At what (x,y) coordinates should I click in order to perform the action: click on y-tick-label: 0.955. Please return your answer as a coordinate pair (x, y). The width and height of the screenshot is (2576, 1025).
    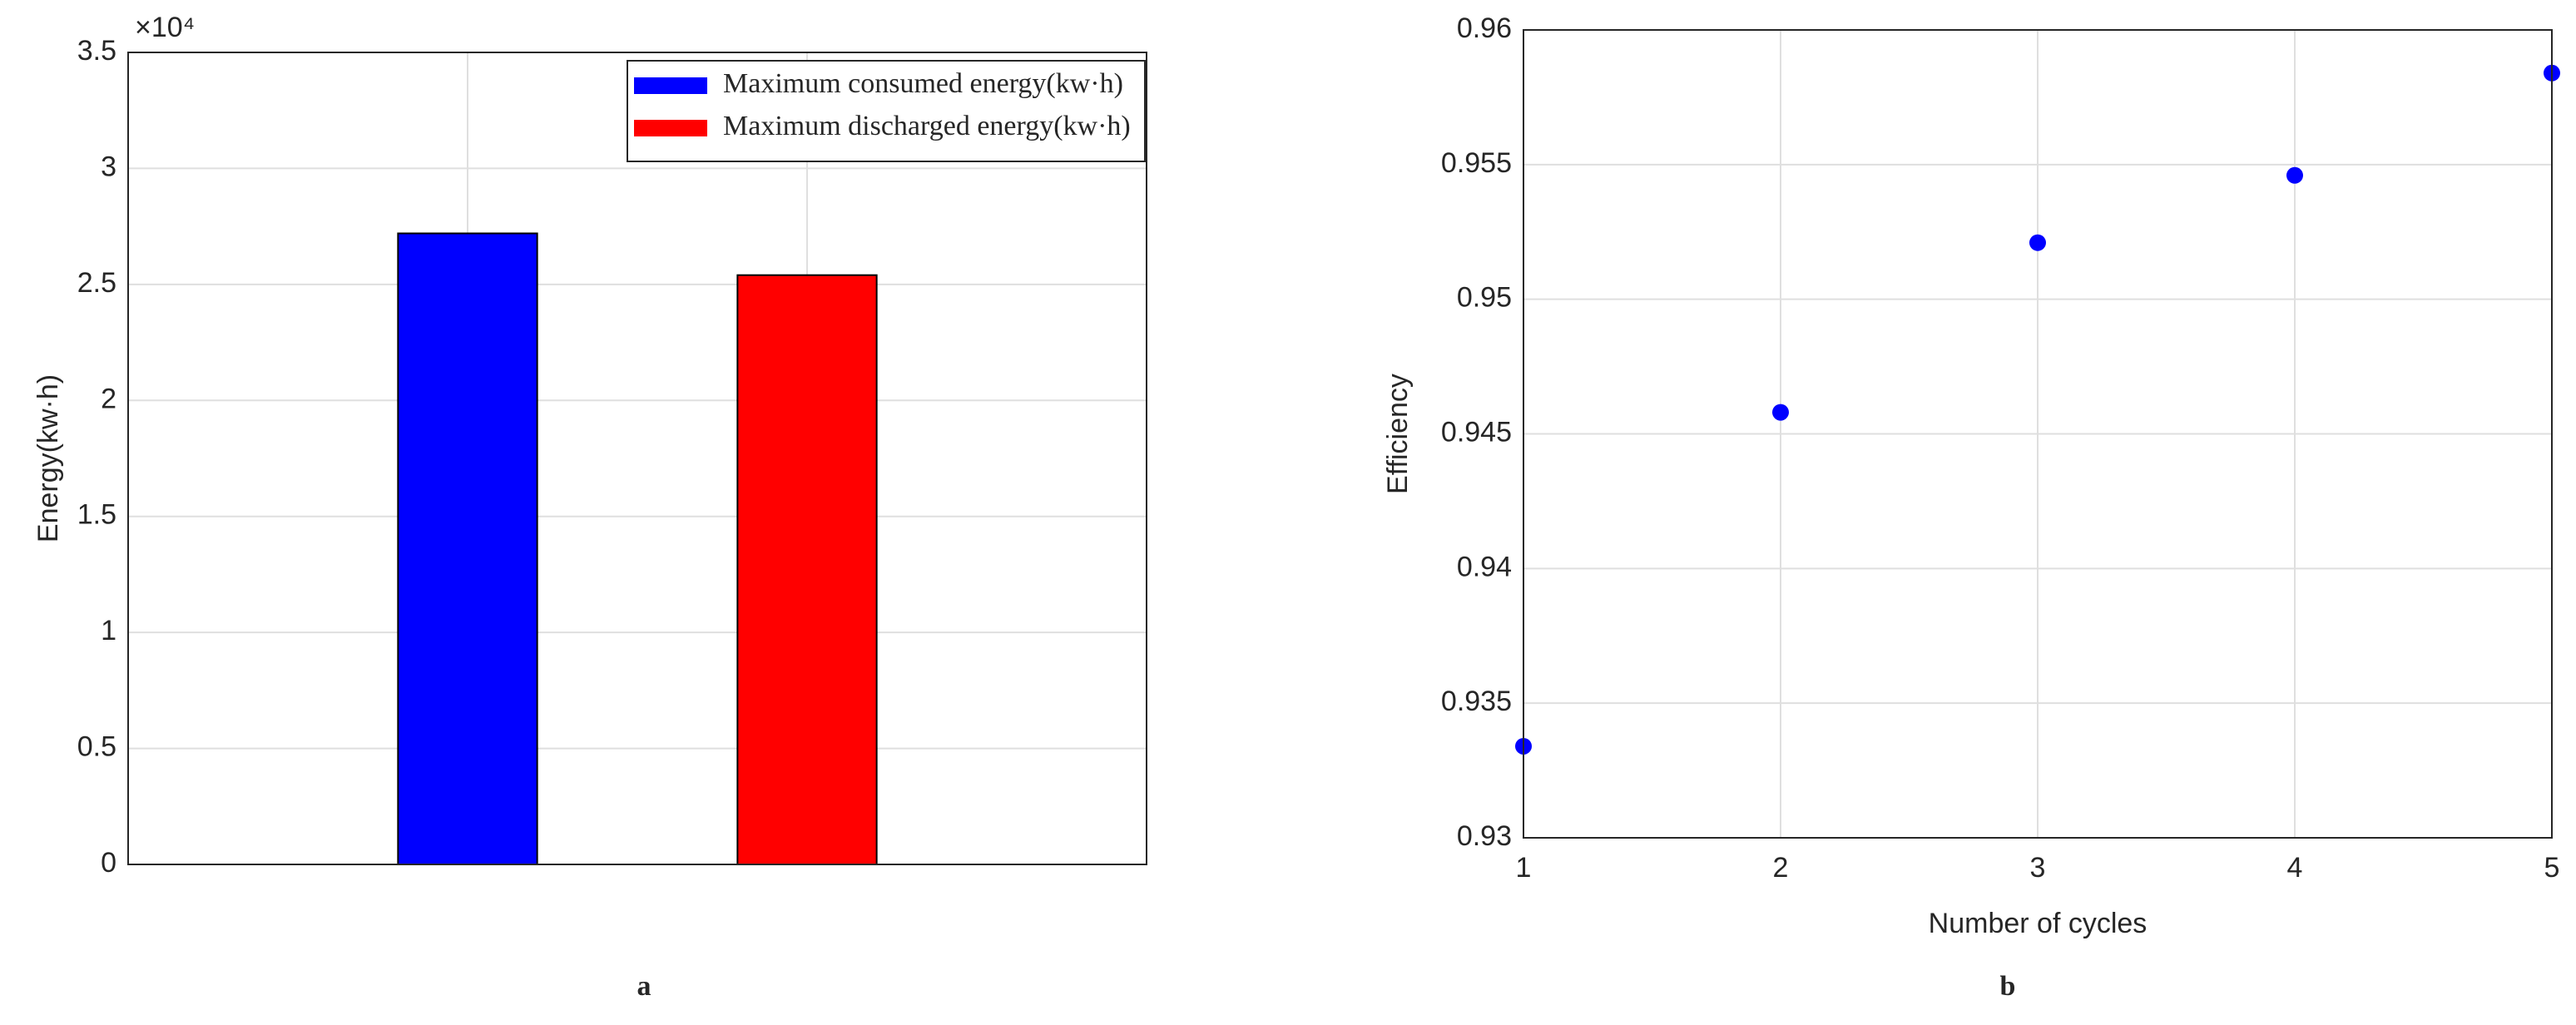
    Looking at the image, I should click on (1477, 163).